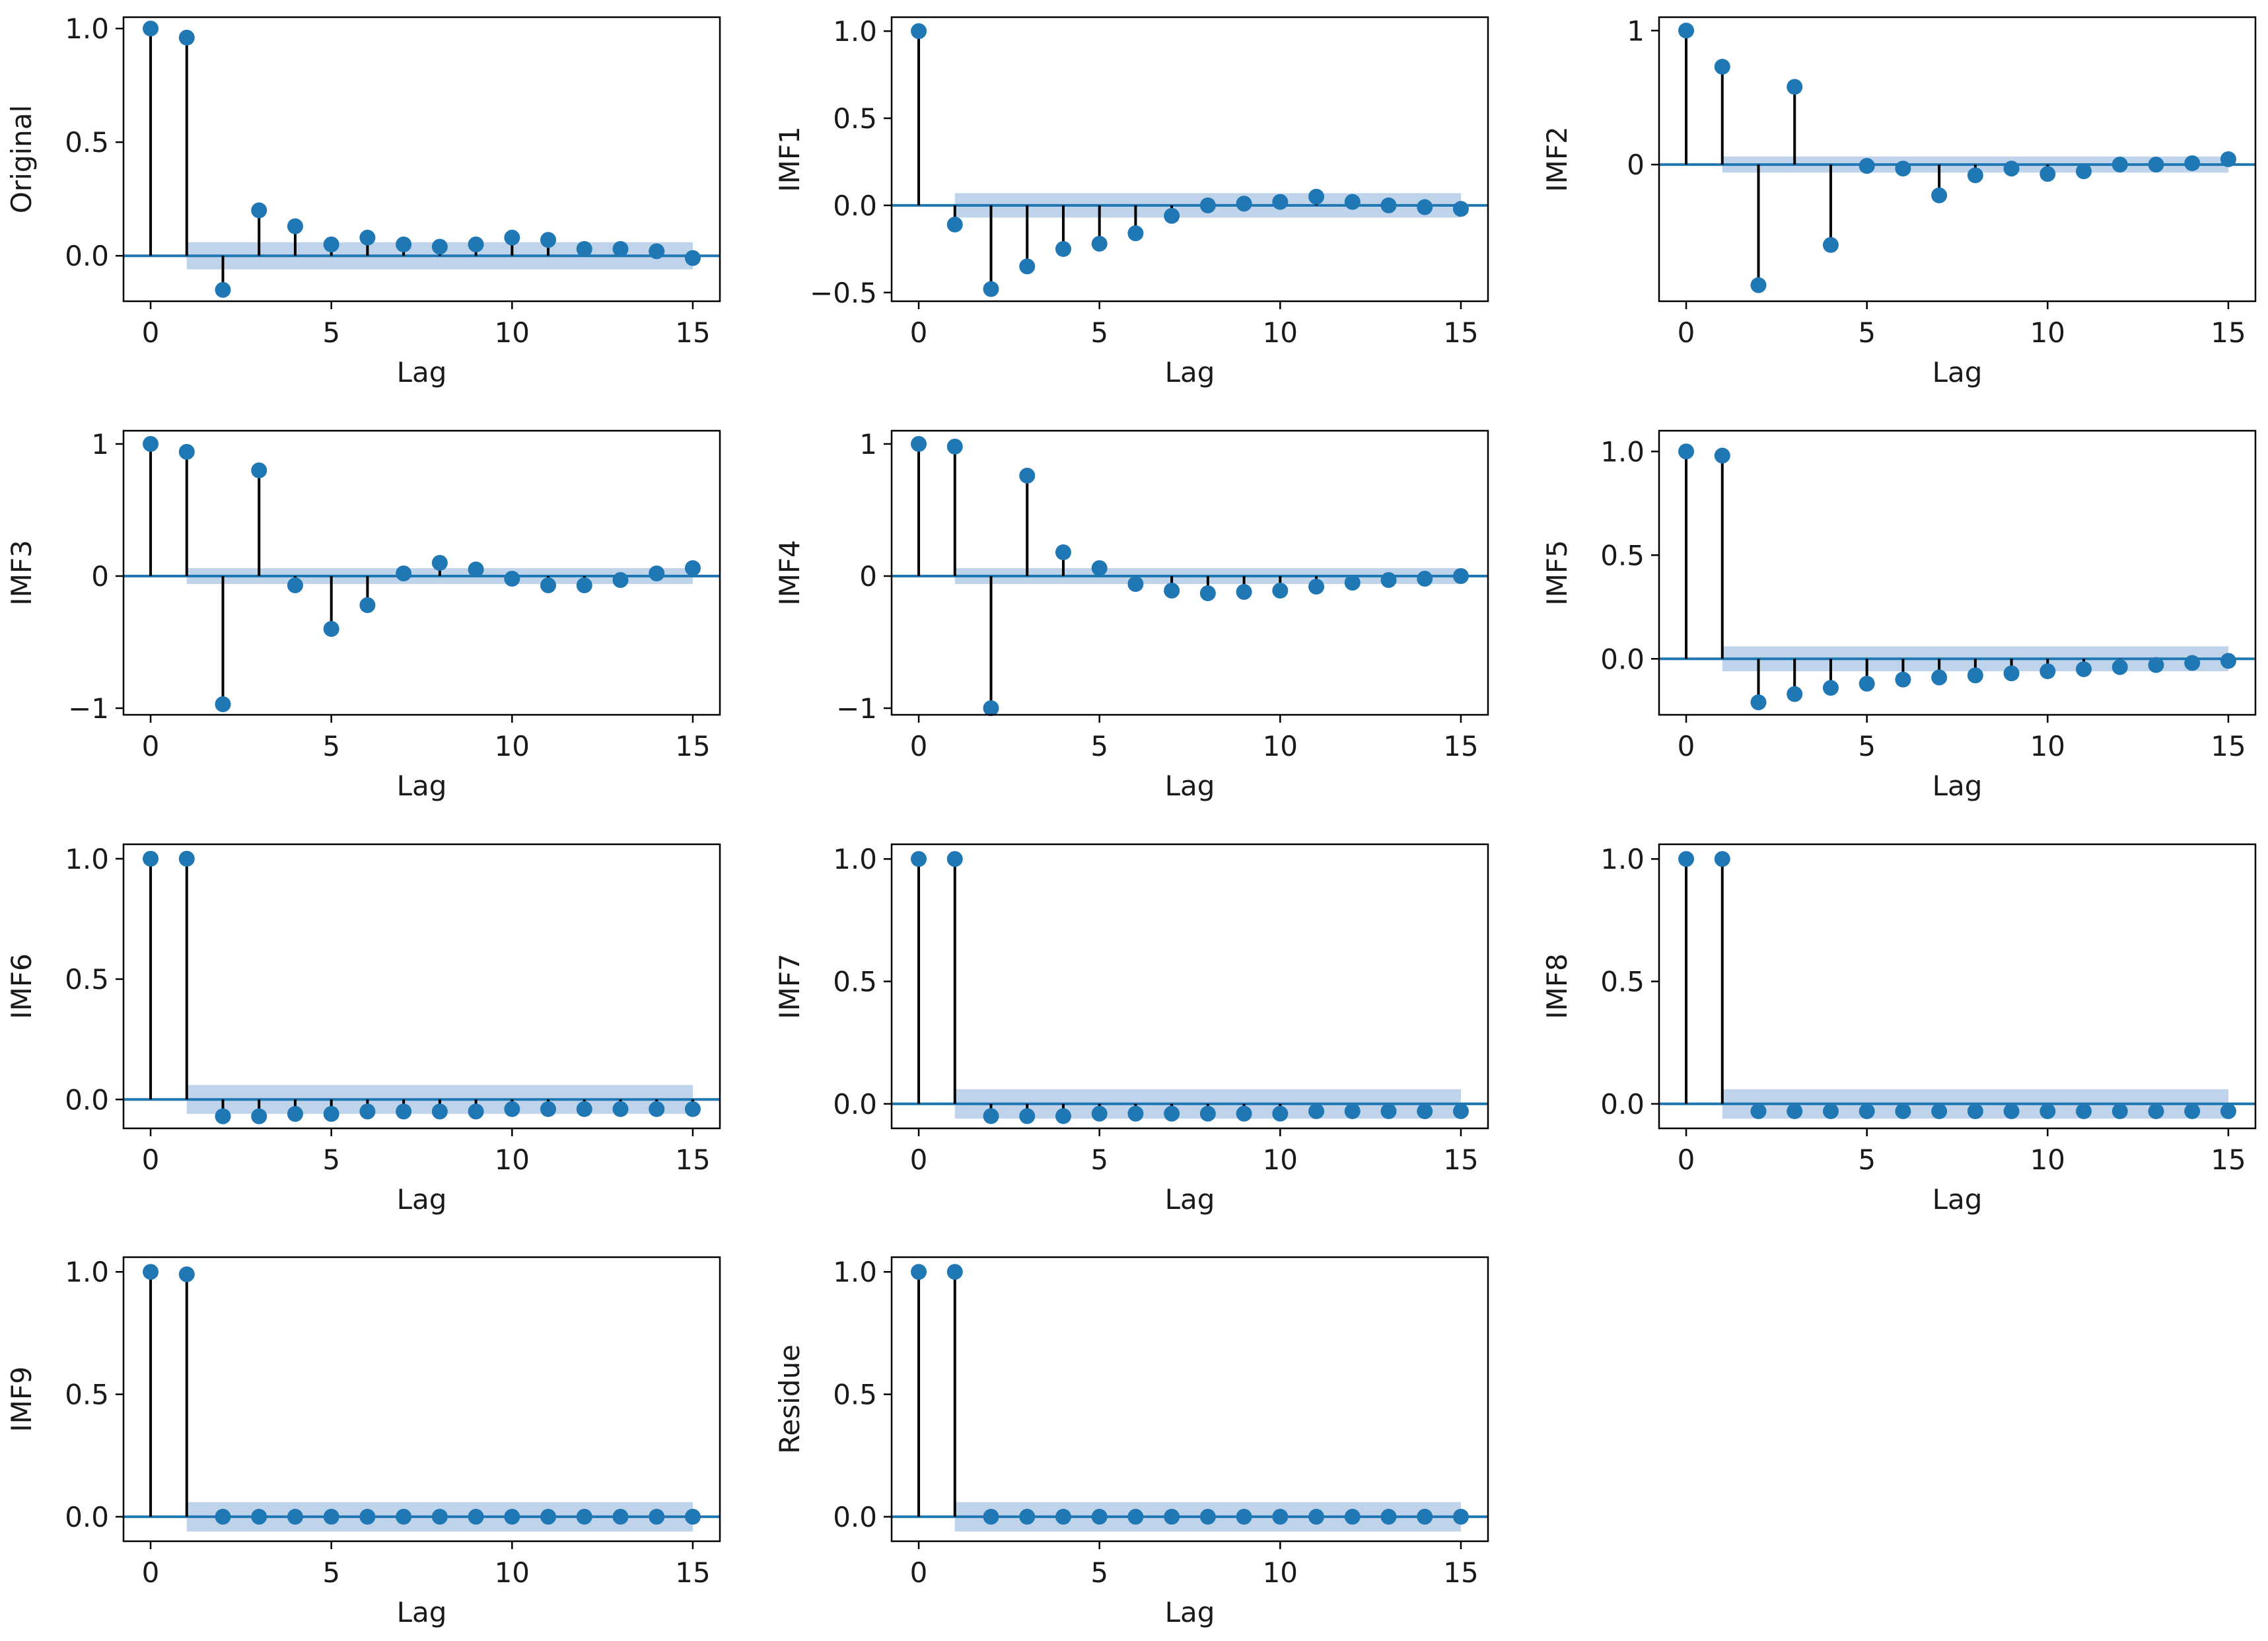 The image size is (2268, 1641). I want to click on acf-panel-residue: 0 5 10 15 0.0 0.5 1.0 Lag Residue, so click(1131, 1442).